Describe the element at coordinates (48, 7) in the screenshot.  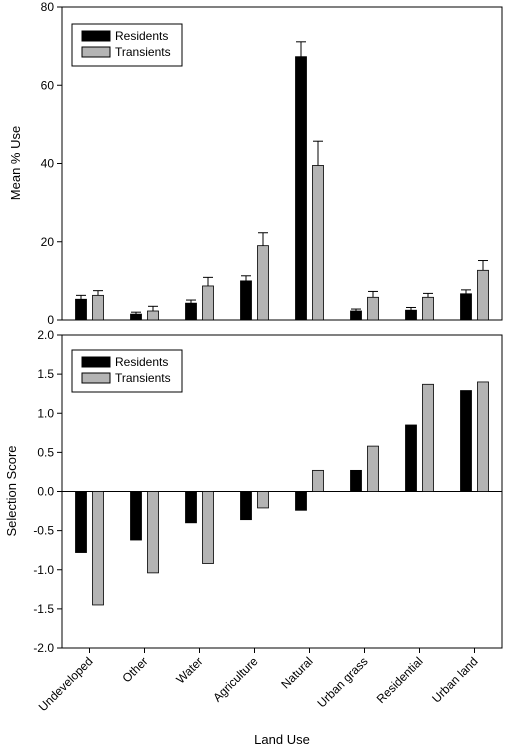
I see `top-y-tick-label: 80` at that location.